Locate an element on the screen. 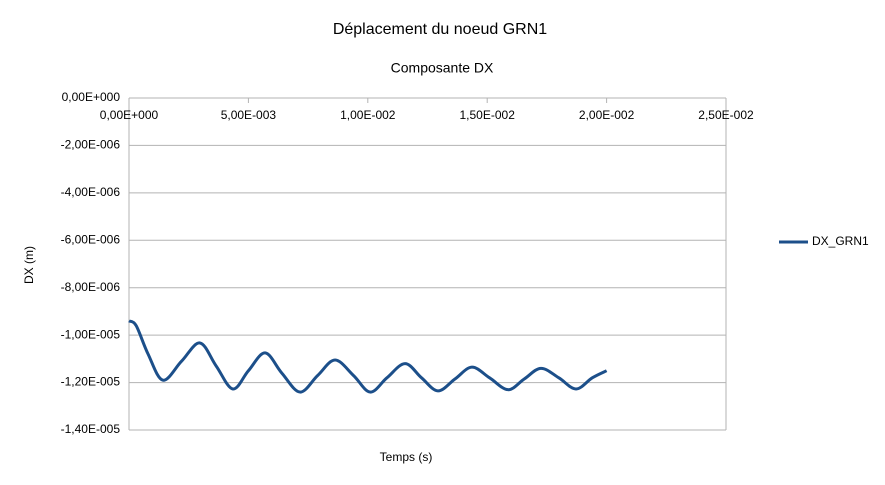  y-tick-label: -1,20E-005 is located at coordinates (91, 382).